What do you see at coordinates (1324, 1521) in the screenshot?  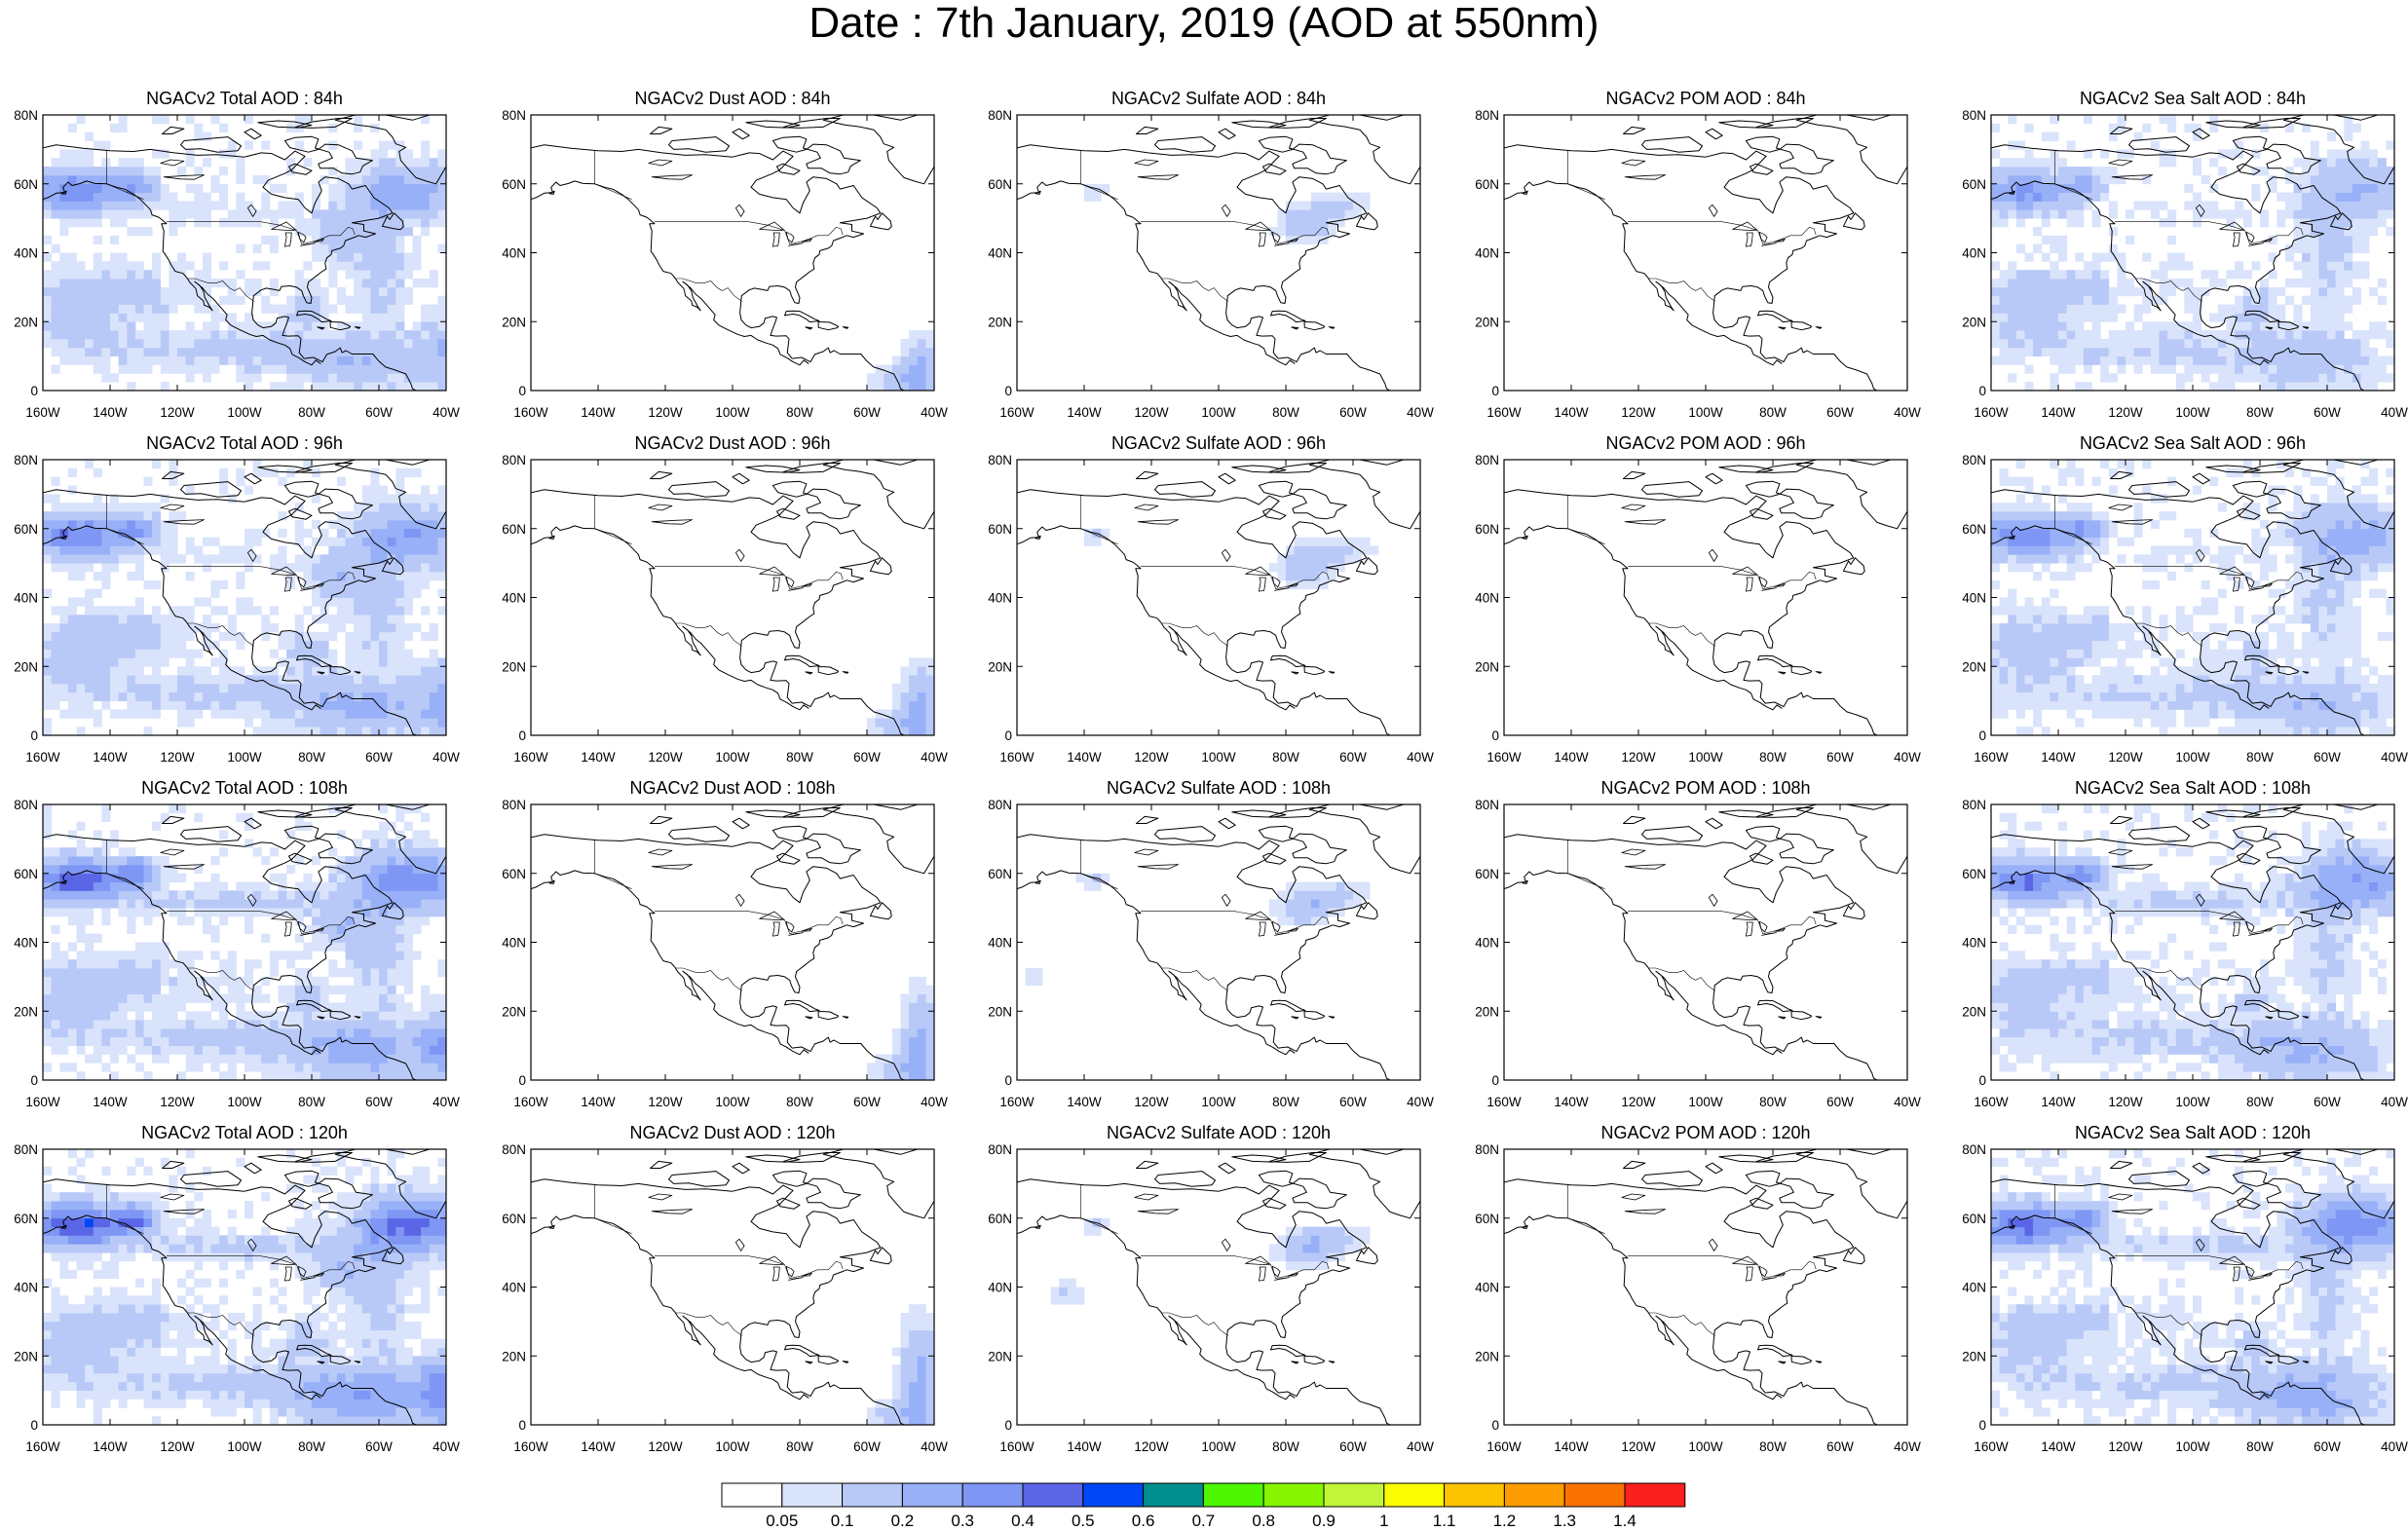 I see `colorbar-label: 0.9` at bounding box center [1324, 1521].